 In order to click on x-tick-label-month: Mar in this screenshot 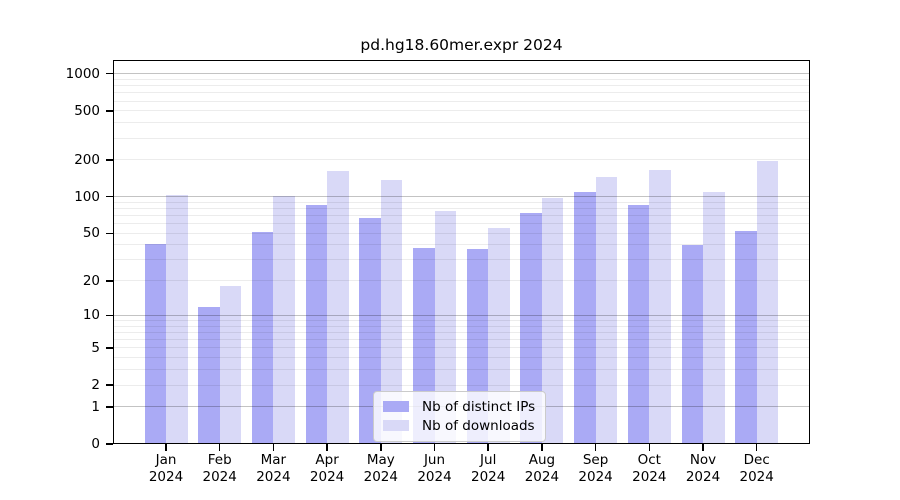, I will do `click(273, 460)`.